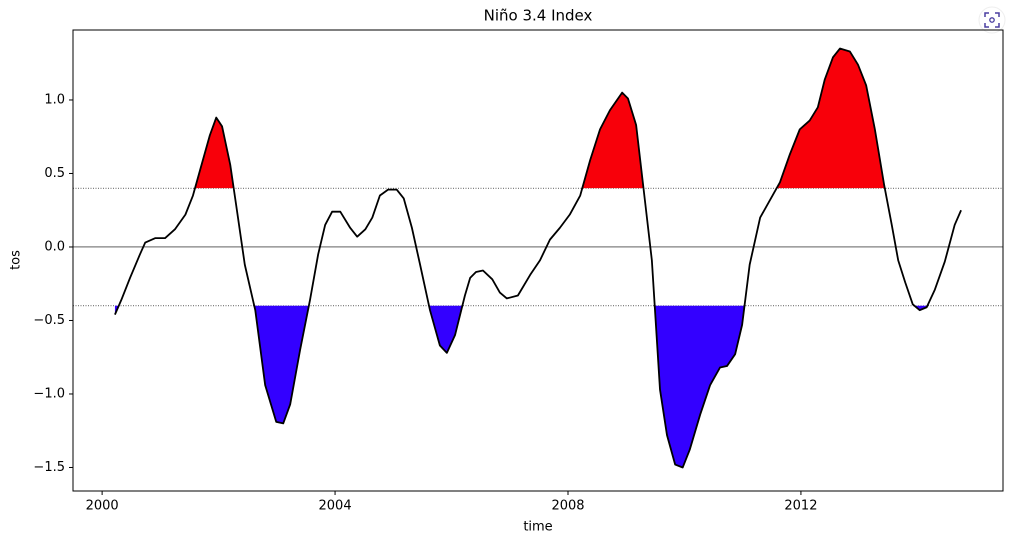  I want to click on y-tick-label: 0.5, so click(54, 173).